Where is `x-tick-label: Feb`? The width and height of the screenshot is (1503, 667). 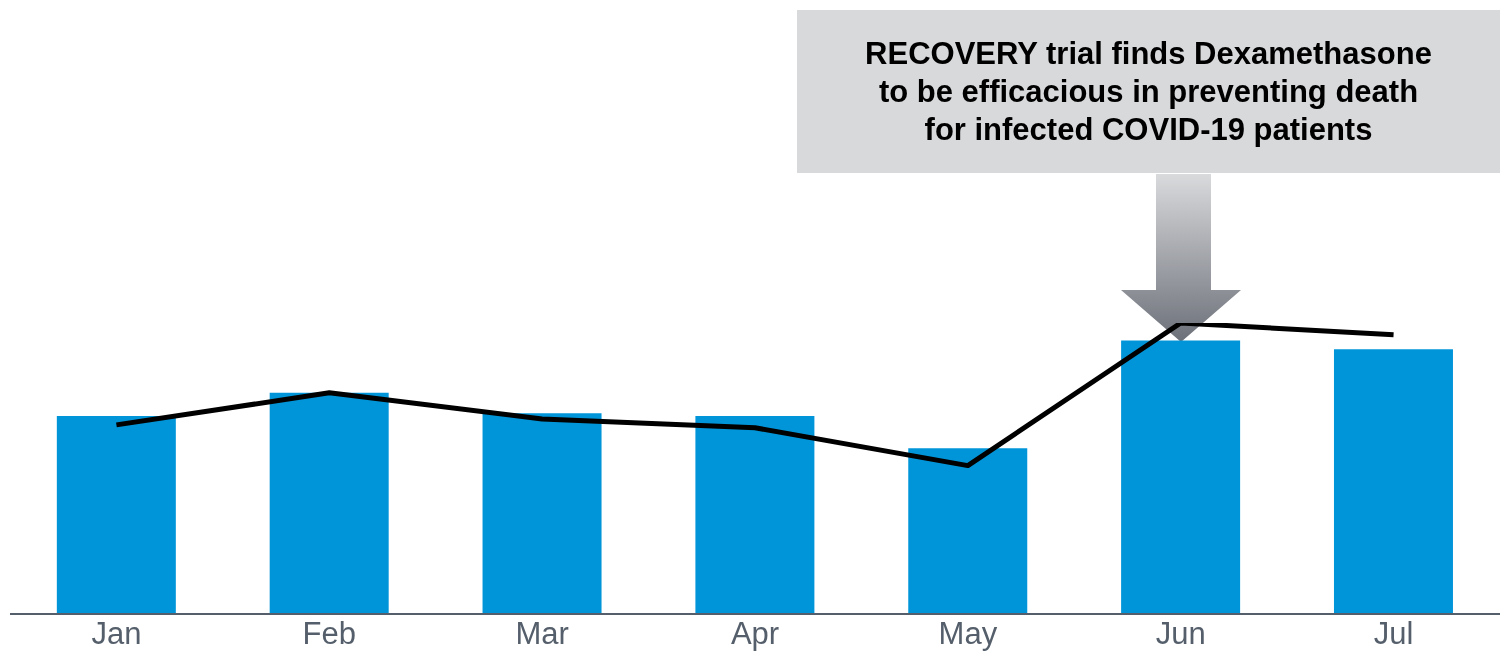
x-tick-label: Feb is located at coordinates (329, 634).